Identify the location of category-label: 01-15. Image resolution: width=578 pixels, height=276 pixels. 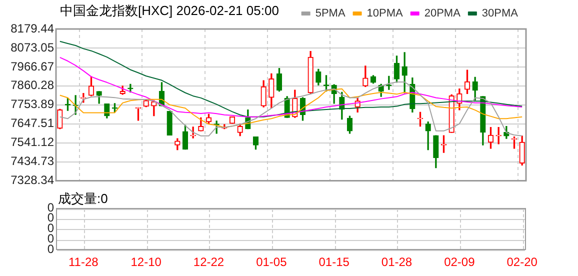
(334, 262).